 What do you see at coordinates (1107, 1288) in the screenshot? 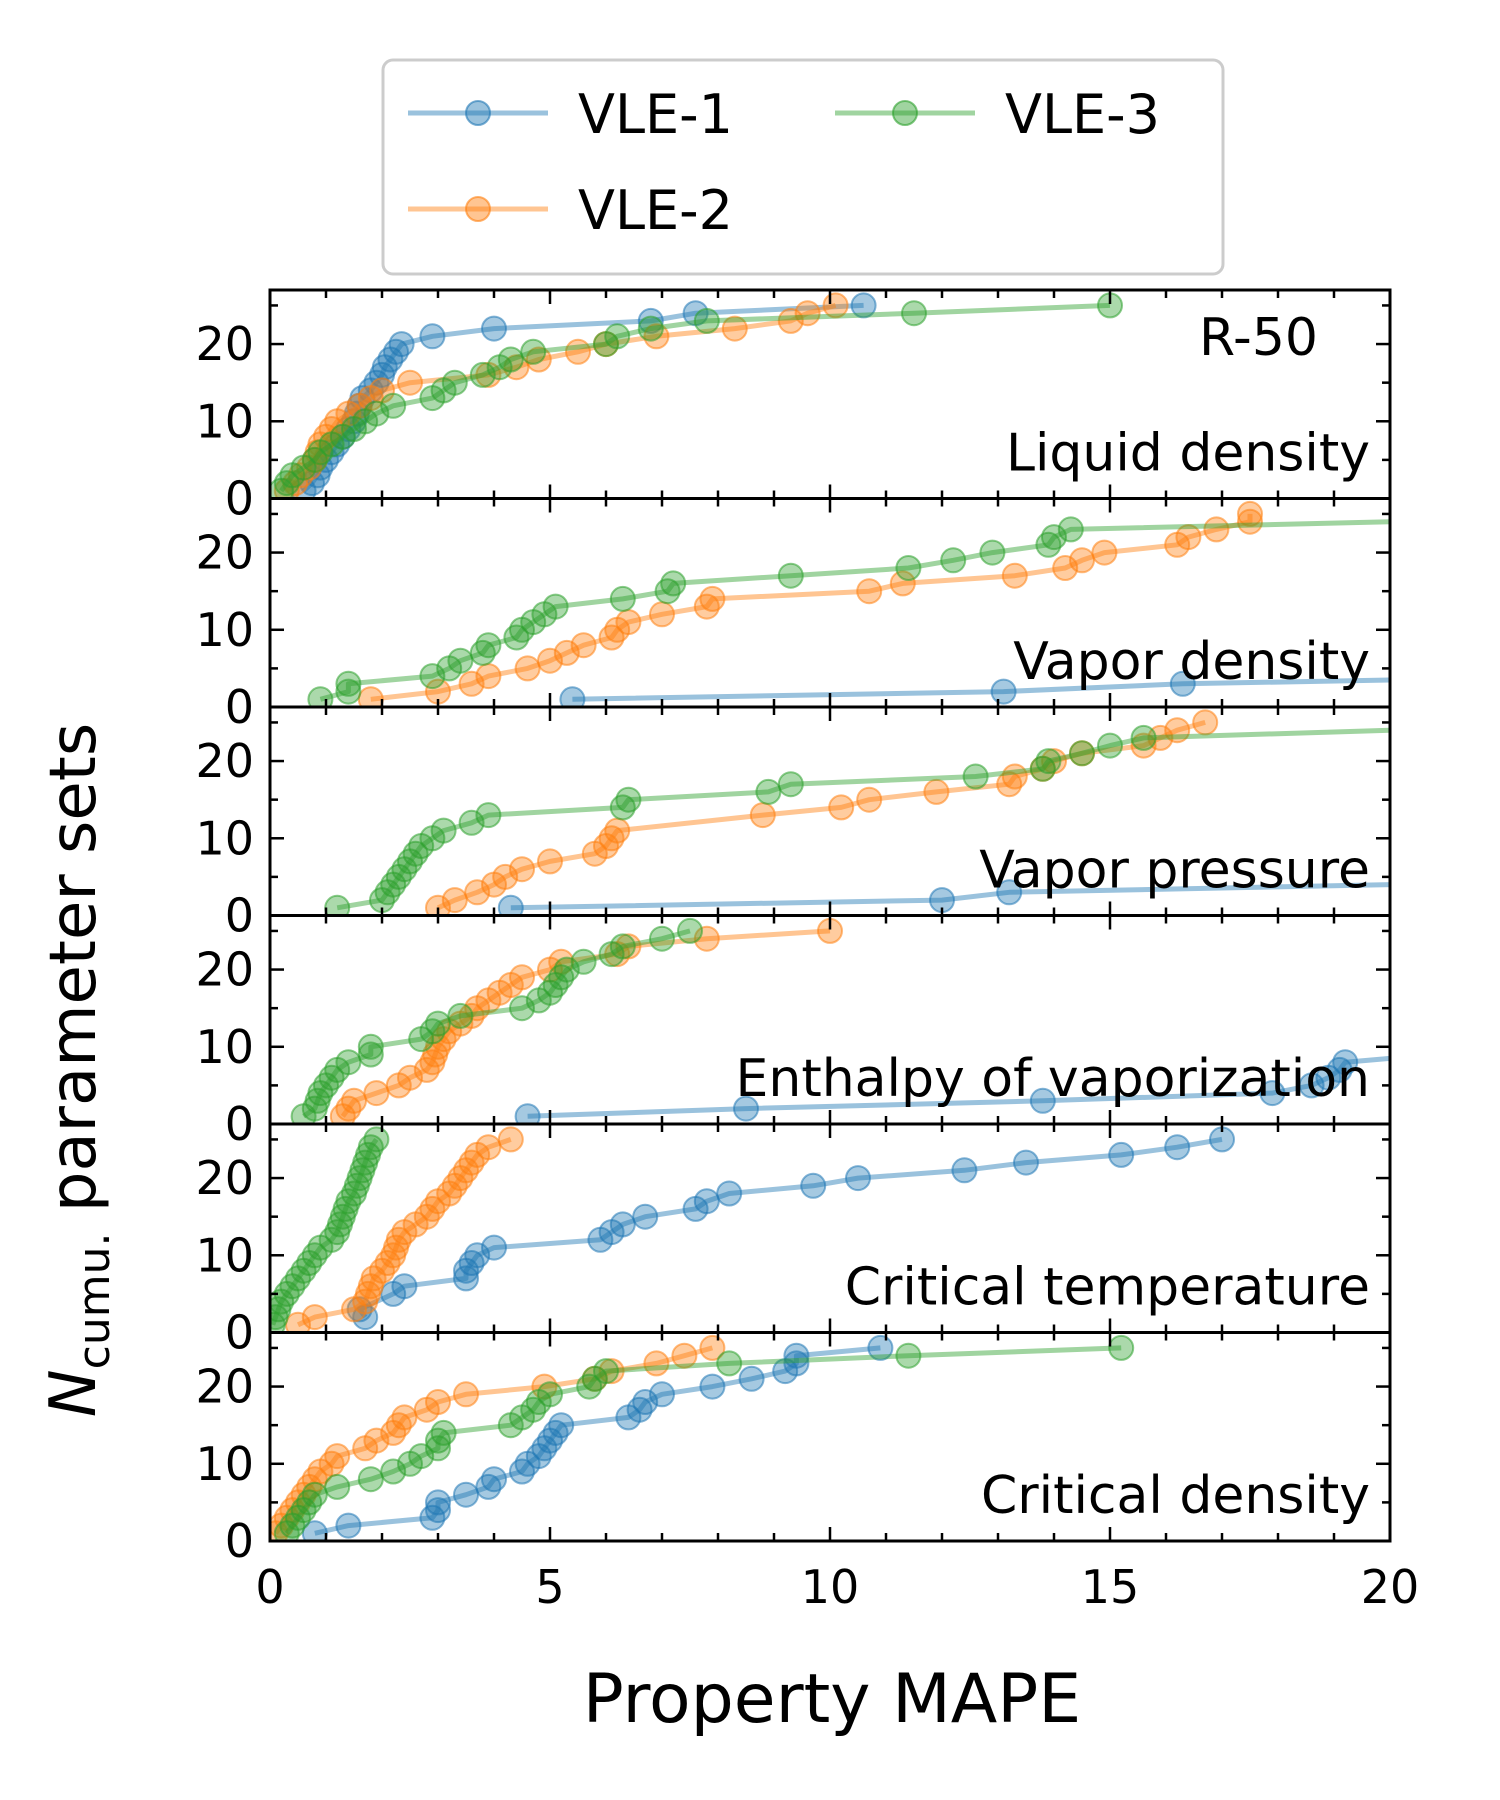
I see `panel-label: Critical temperature` at bounding box center [1107, 1288].